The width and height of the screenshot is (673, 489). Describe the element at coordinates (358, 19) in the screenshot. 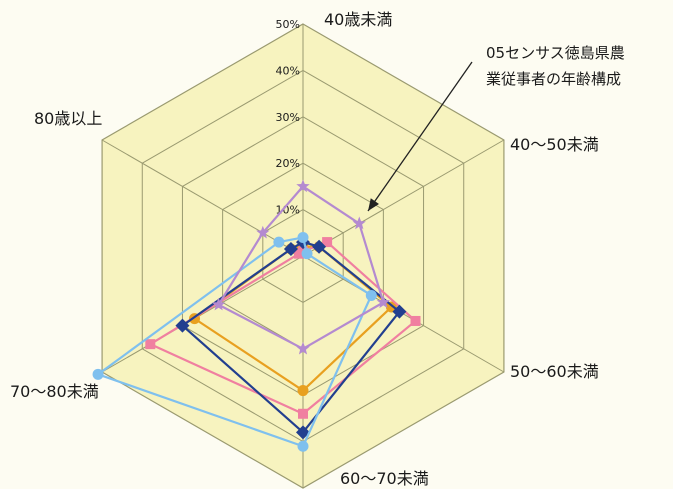

I see `axis-label-1: 40歳未満` at that location.